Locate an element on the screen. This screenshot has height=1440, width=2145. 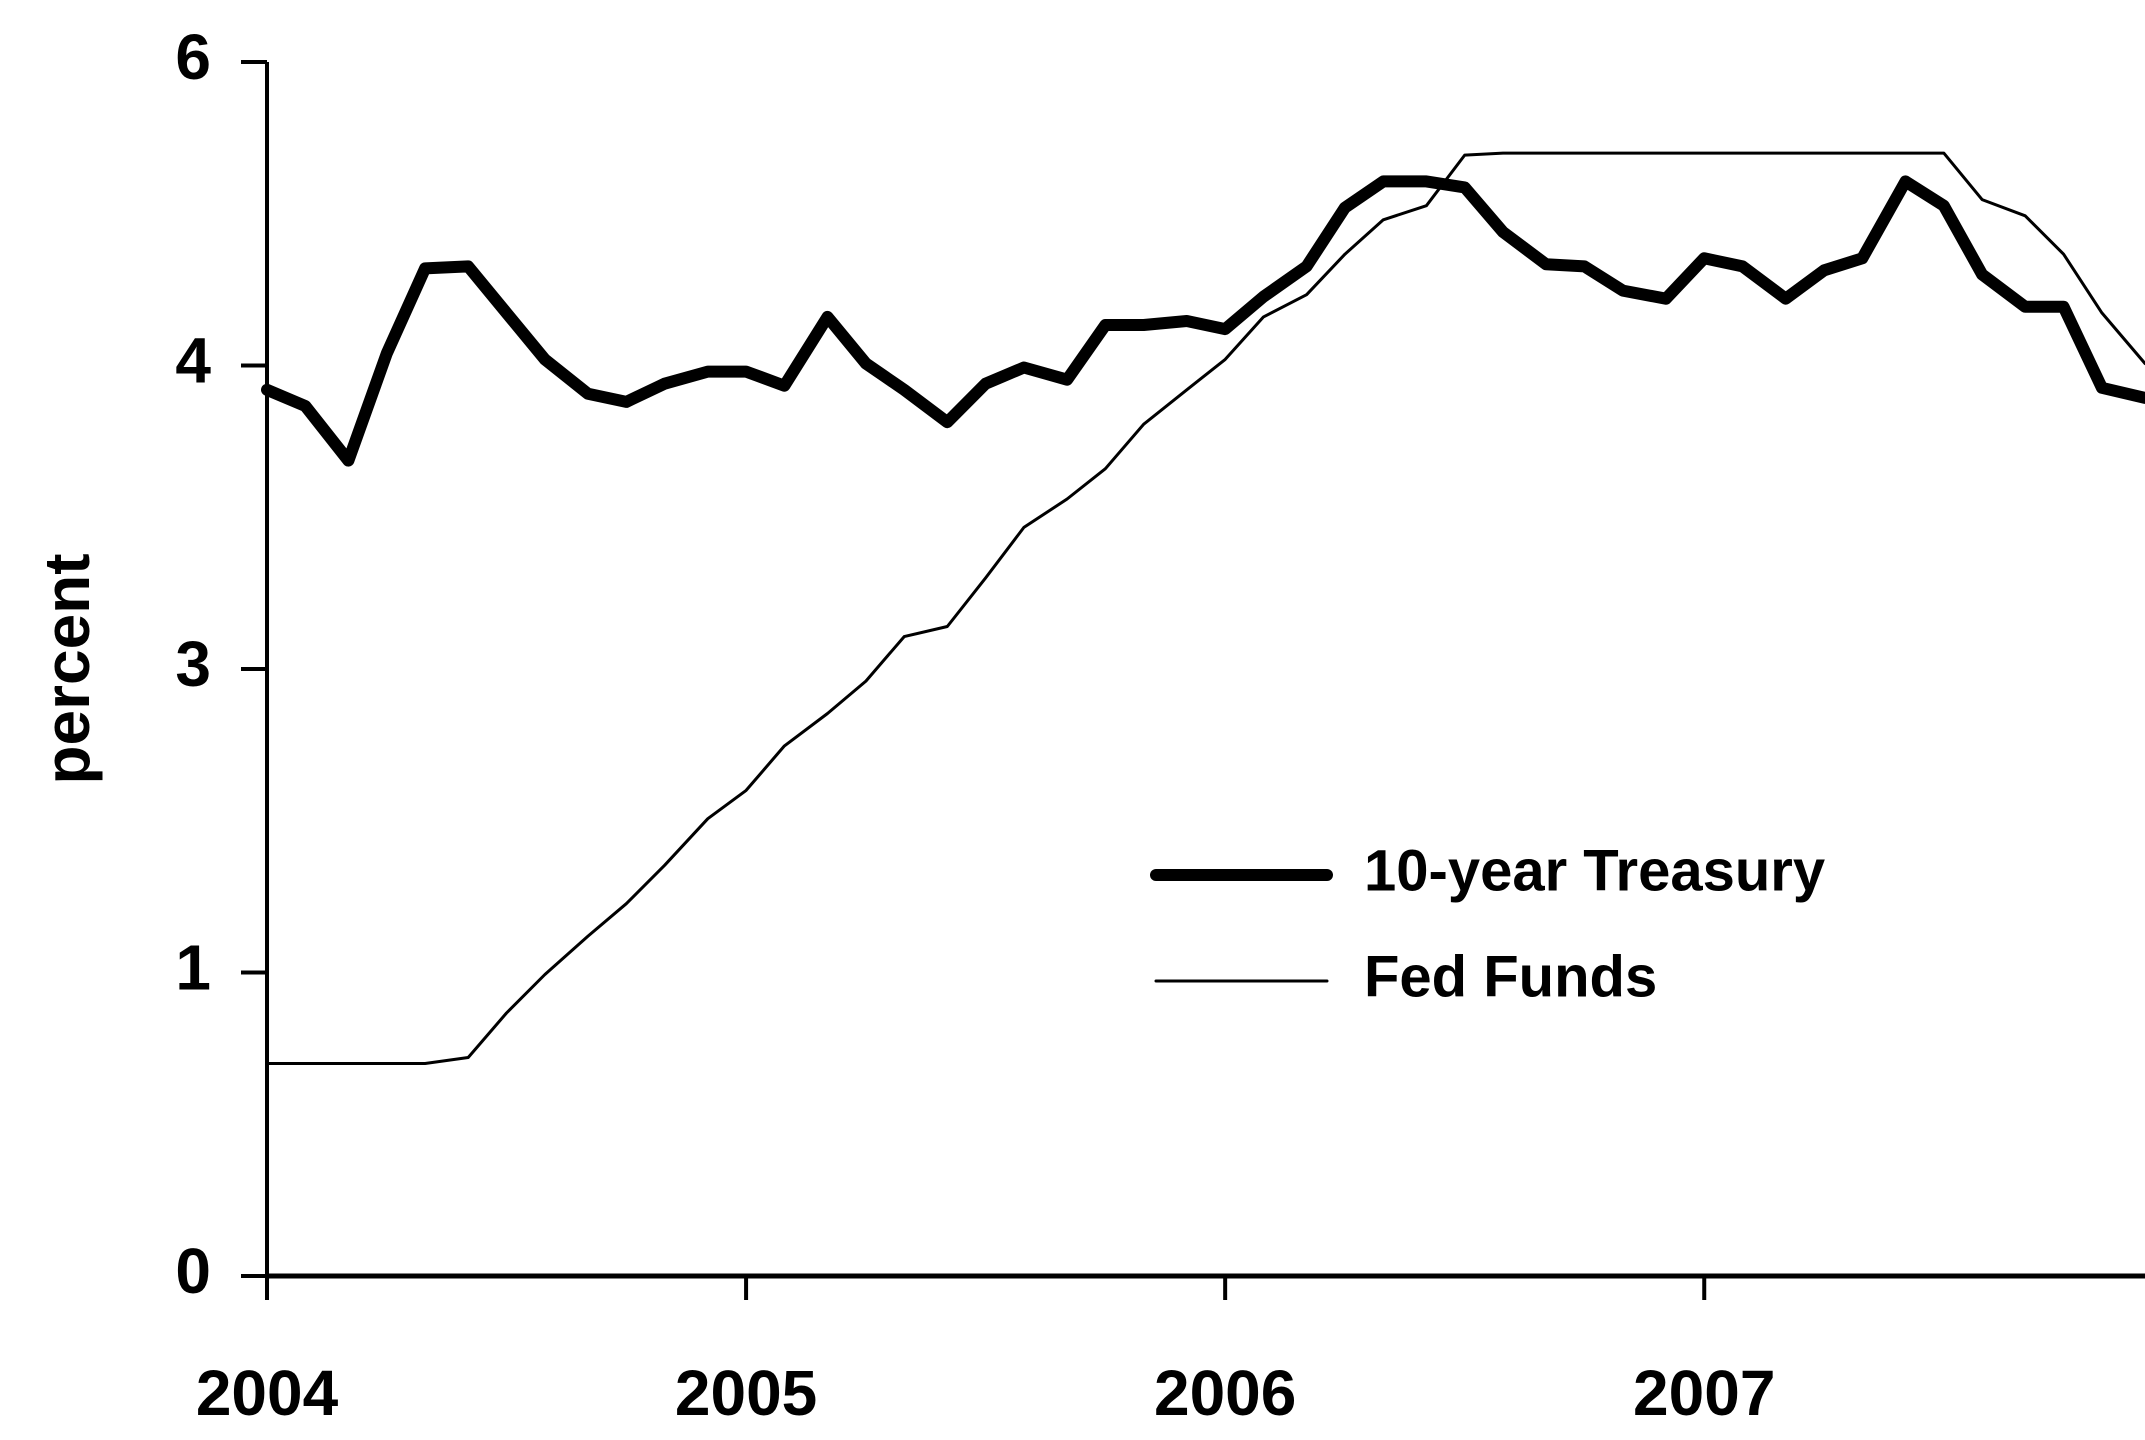
y-axis-label: percent is located at coordinates (67, 668).